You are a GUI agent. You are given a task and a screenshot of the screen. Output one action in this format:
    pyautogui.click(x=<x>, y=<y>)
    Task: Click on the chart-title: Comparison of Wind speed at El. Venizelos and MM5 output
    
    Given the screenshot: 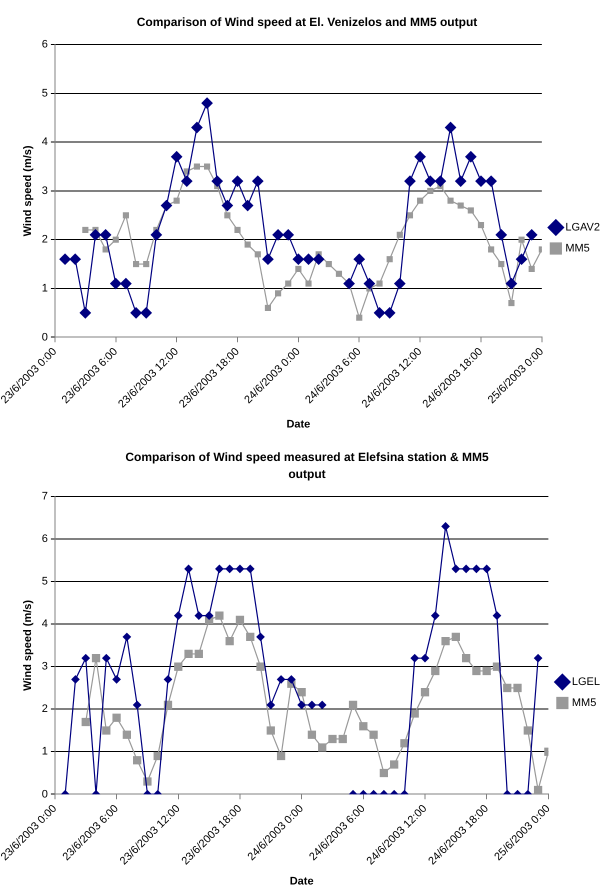 What is the action you would take?
    pyautogui.click(x=307, y=22)
    